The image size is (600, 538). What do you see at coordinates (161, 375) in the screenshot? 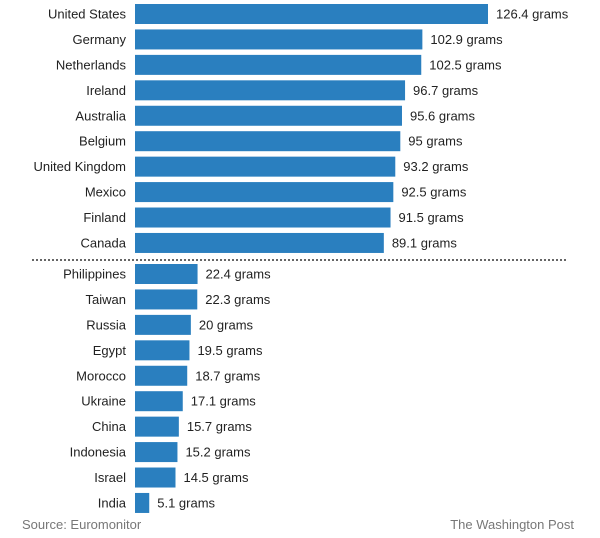
I see `bar-morocco` at bounding box center [161, 375].